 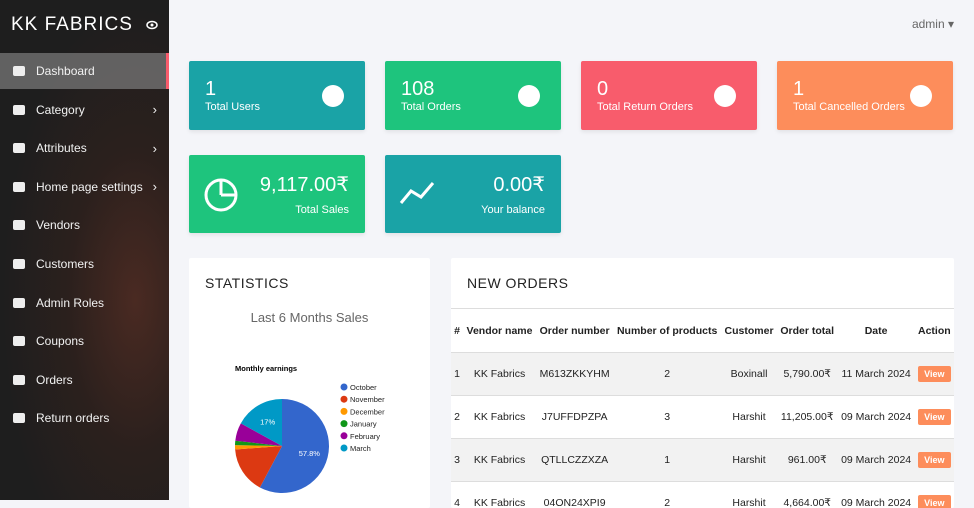 I want to click on menu-item: Dashboard, so click(x=84, y=71).